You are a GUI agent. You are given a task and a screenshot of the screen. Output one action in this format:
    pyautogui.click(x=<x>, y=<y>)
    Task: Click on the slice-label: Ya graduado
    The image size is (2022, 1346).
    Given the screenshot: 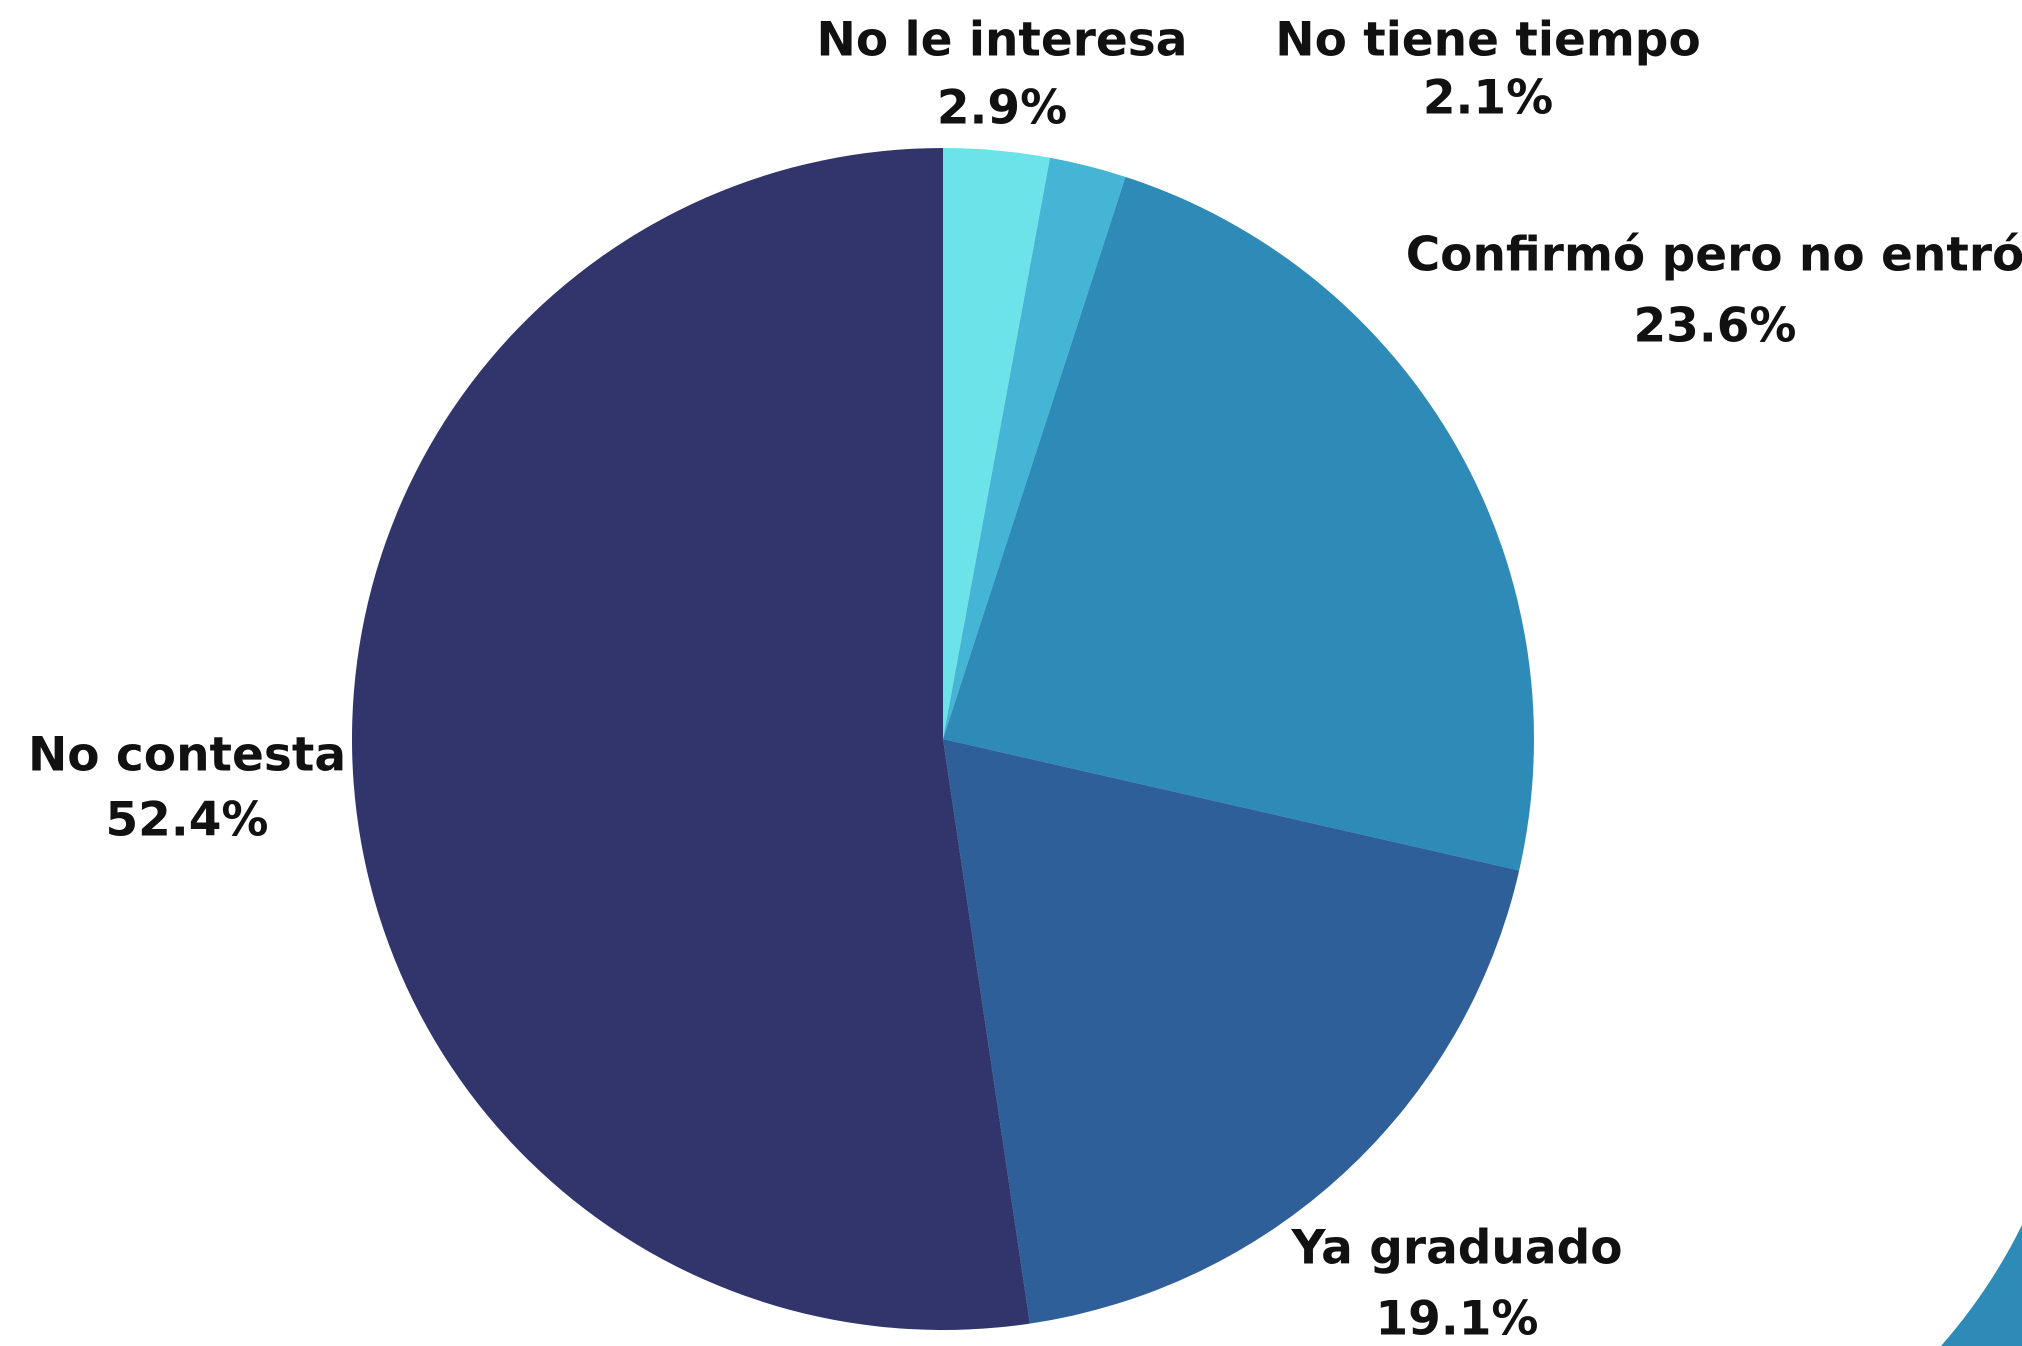 What is the action you would take?
    pyautogui.click(x=1456, y=1248)
    